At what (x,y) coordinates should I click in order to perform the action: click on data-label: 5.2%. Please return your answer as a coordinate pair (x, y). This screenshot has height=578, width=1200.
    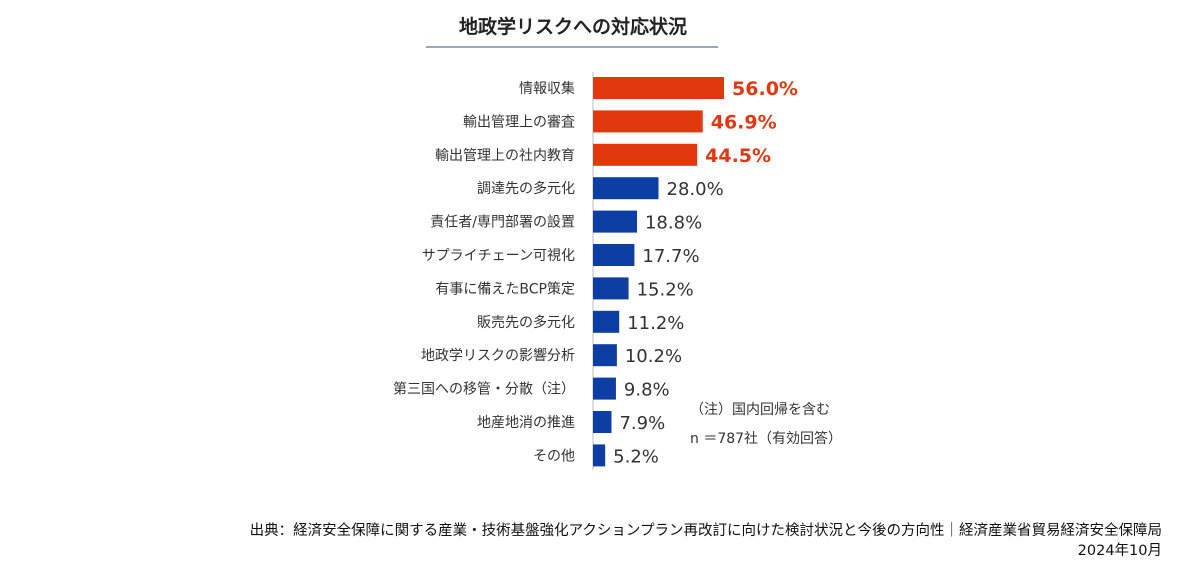
    Looking at the image, I should click on (636, 456).